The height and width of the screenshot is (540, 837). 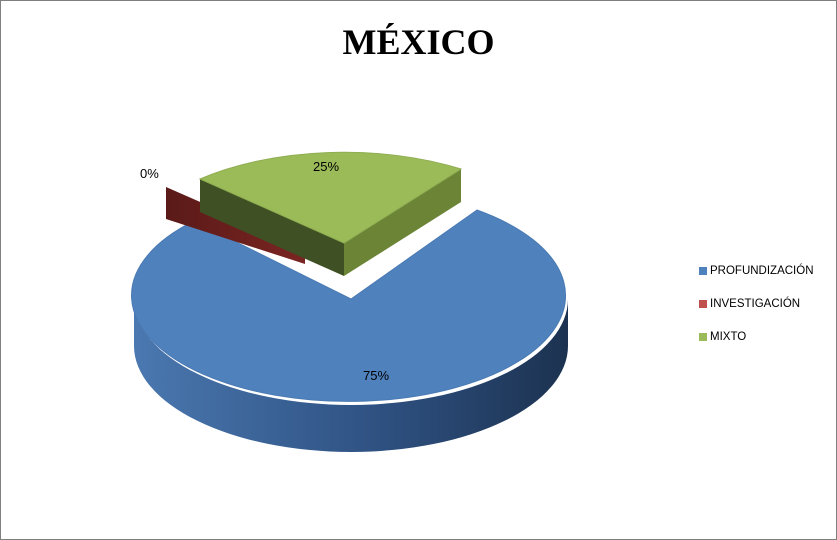 I want to click on legend-label-profundizacion: PROFUNDIZACIÓN, so click(x=762, y=271).